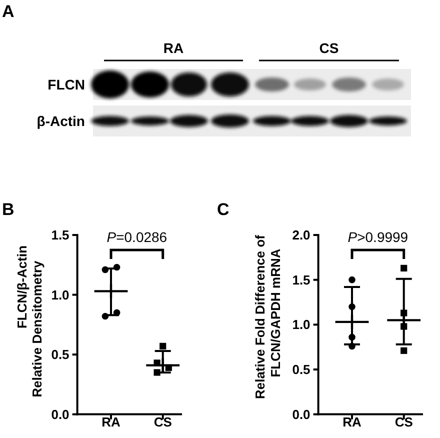 Image resolution: width=440 pixels, height=438 pixels. What do you see at coordinates (223, 209) in the screenshot?
I see `chart-title: C` at bounding box center [223, 209].